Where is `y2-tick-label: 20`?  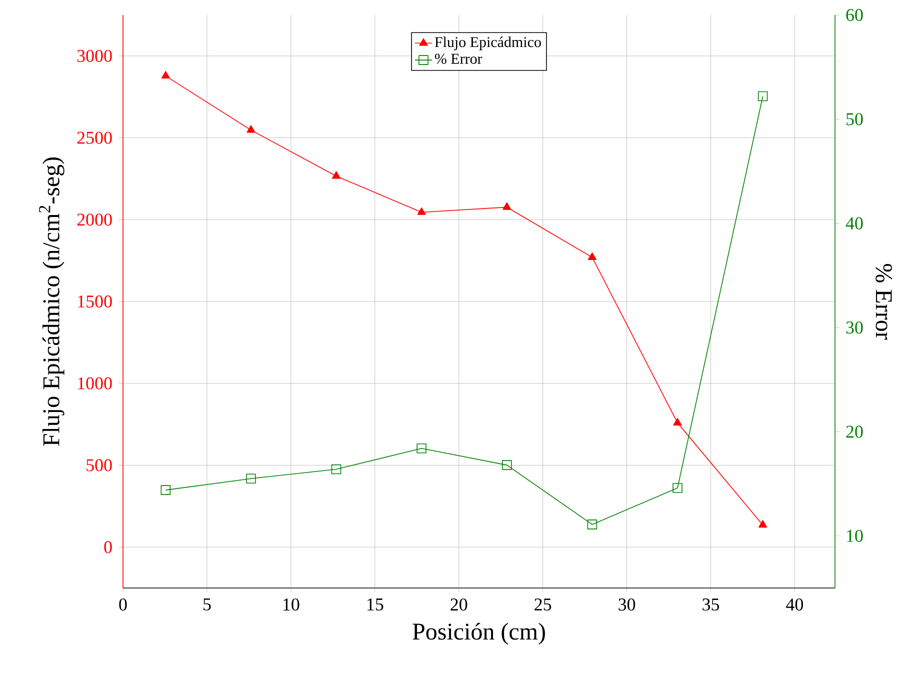 y2-tick-label: 20 is located at coordinates (854, 432).